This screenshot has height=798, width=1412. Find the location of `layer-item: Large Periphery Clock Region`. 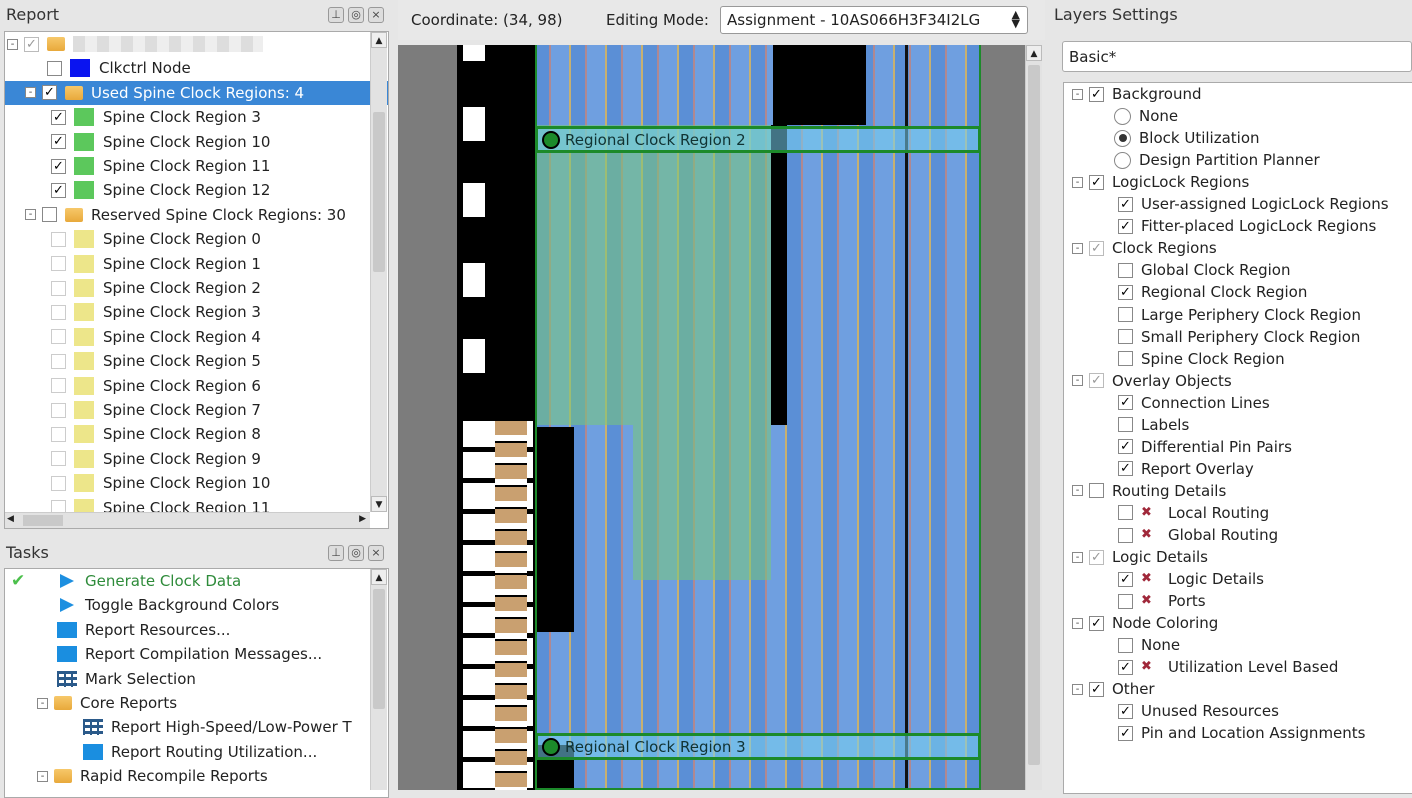

layer-item: Large Periphery Clock Region is located at coordinates (1238, 315).